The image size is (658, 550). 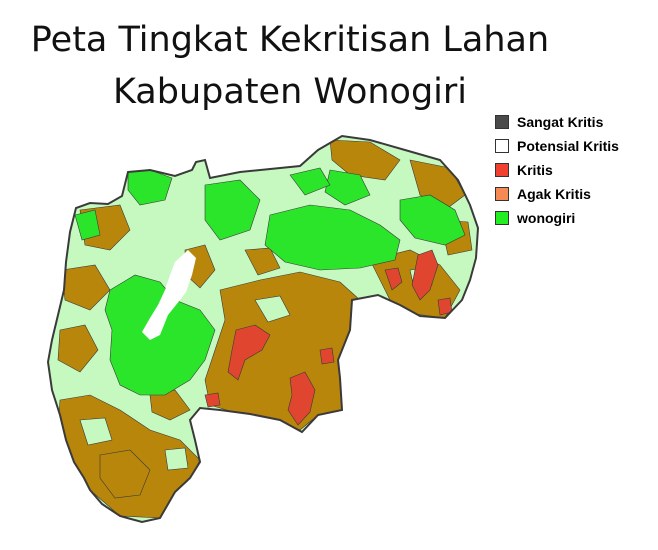 I want to click on legend-label: Sangat Kritis, so click(x=560, y=122).